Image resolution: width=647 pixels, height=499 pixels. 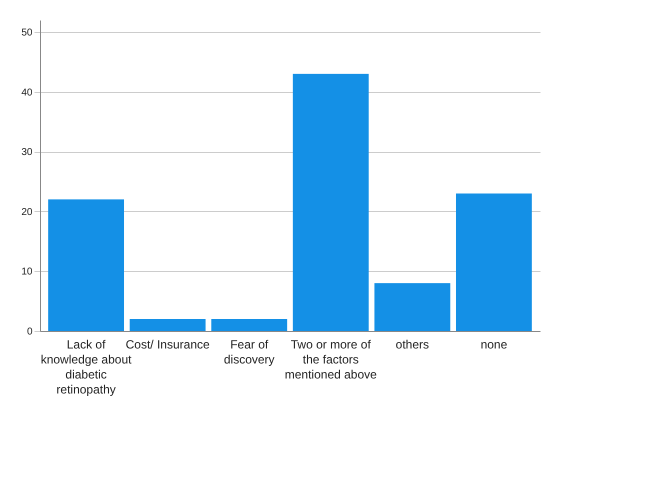 What do you see at coordinates (331, 360) in the screenshot?
I see `x-tick-label: Two or more of the factors mentioned above` at bounding box center [331, 360].